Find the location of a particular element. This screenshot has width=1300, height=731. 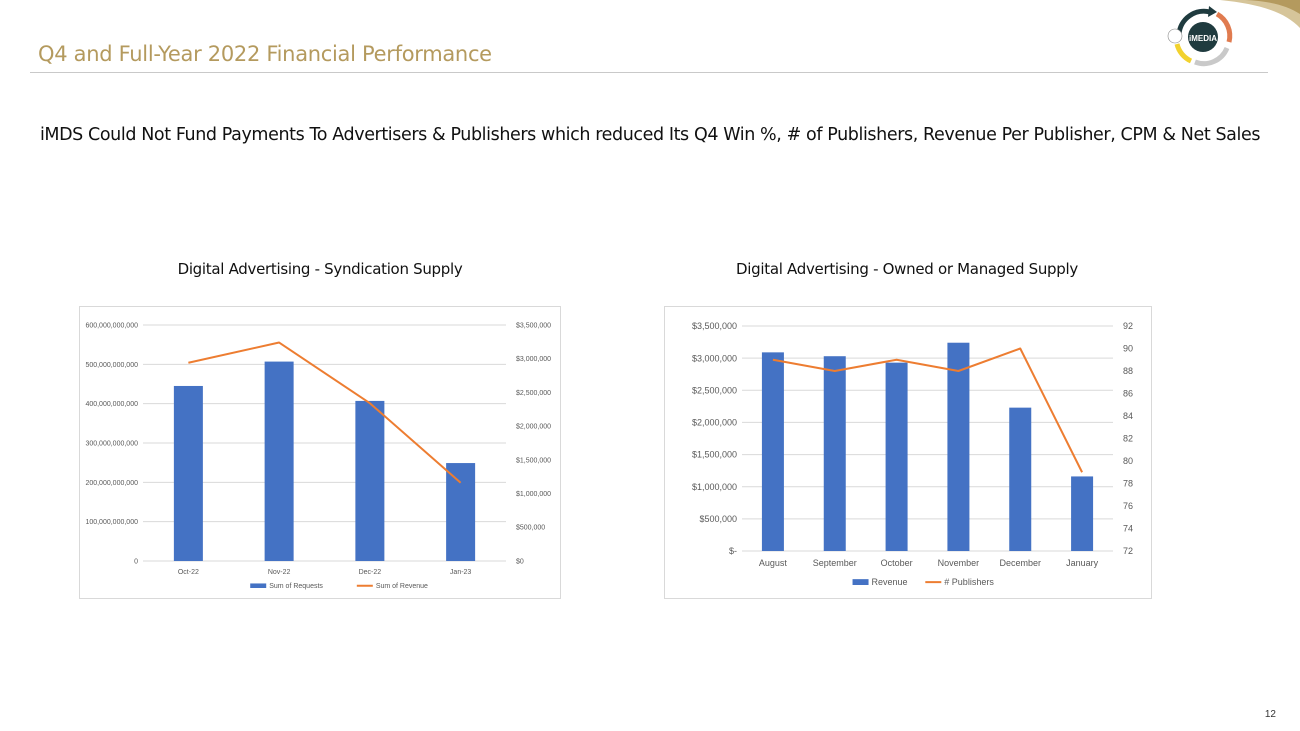

title-divider is located at coordinates (649, 72).